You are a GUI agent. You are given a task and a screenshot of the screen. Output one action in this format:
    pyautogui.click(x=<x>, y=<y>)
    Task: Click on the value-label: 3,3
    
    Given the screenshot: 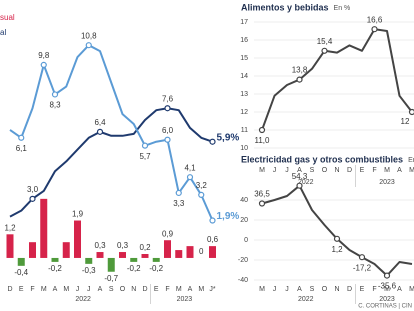 What is the action you would take?
    pyautogui.click(x=179, y=203)
    